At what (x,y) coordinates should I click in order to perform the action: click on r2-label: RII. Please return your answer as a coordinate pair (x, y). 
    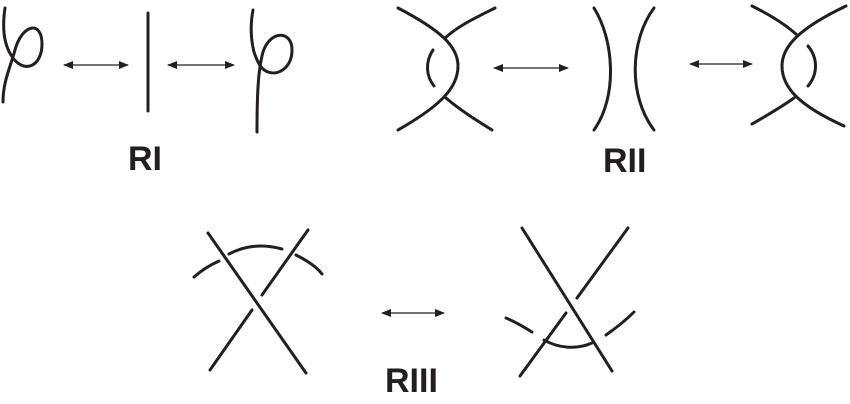
    Looking at the image, I should click on (624, 161).